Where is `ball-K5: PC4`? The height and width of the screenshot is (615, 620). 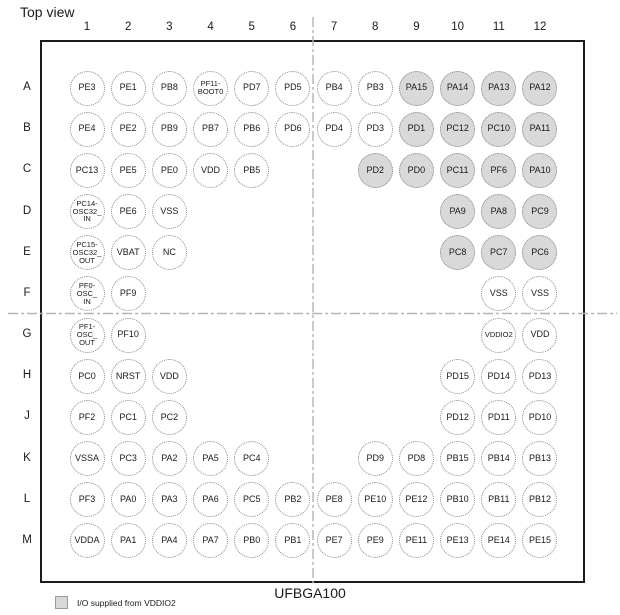 ball-K5: PC4 is located at coordinates (252, 459).